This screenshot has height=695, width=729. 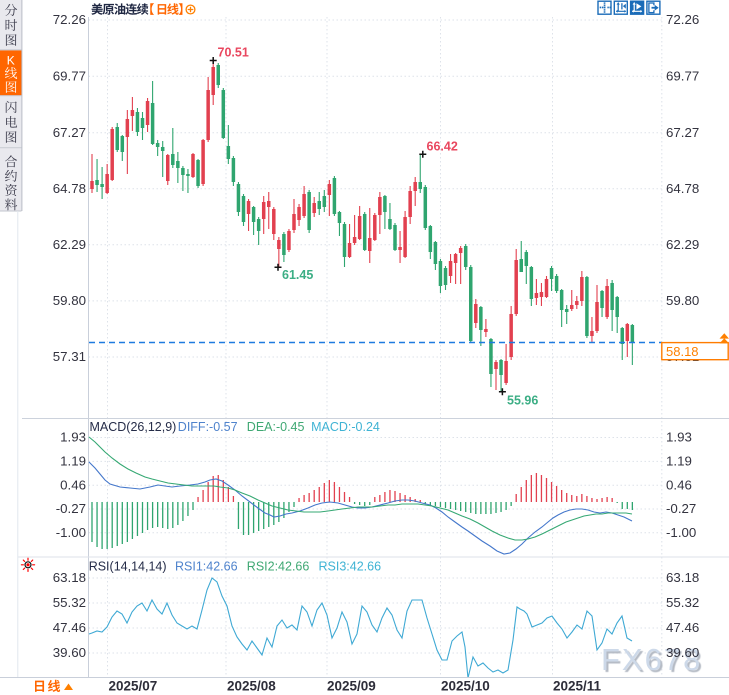 I want to click on svg-text: MACD(26,12,9), so click(x=133, y=427).